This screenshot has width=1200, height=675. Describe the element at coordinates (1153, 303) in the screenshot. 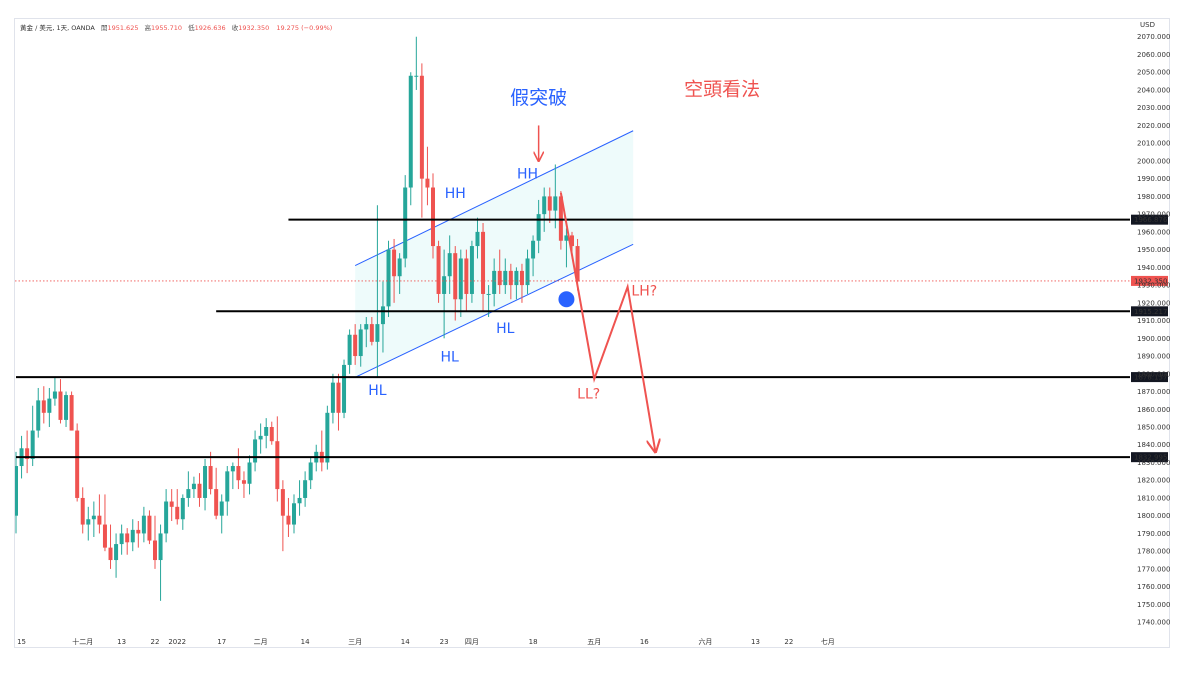

I see `y-tick-label: 1920.000` at that location.